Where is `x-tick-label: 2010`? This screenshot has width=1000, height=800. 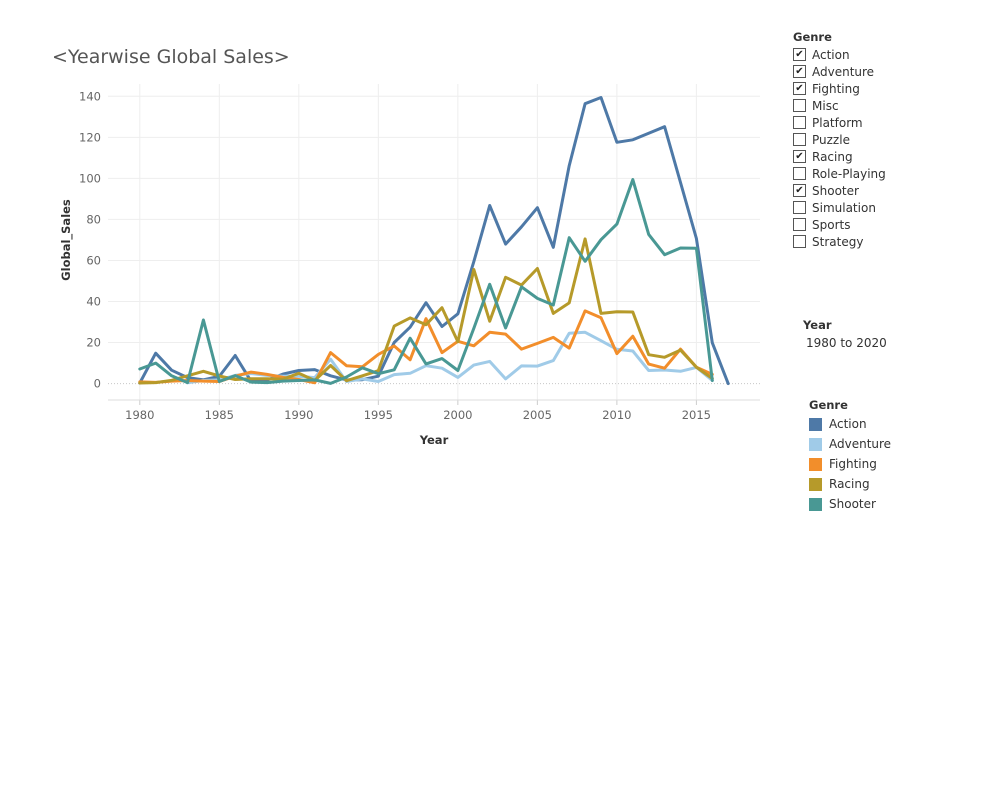 x-tick-label: 2010 is located at coordinates (616, 415).